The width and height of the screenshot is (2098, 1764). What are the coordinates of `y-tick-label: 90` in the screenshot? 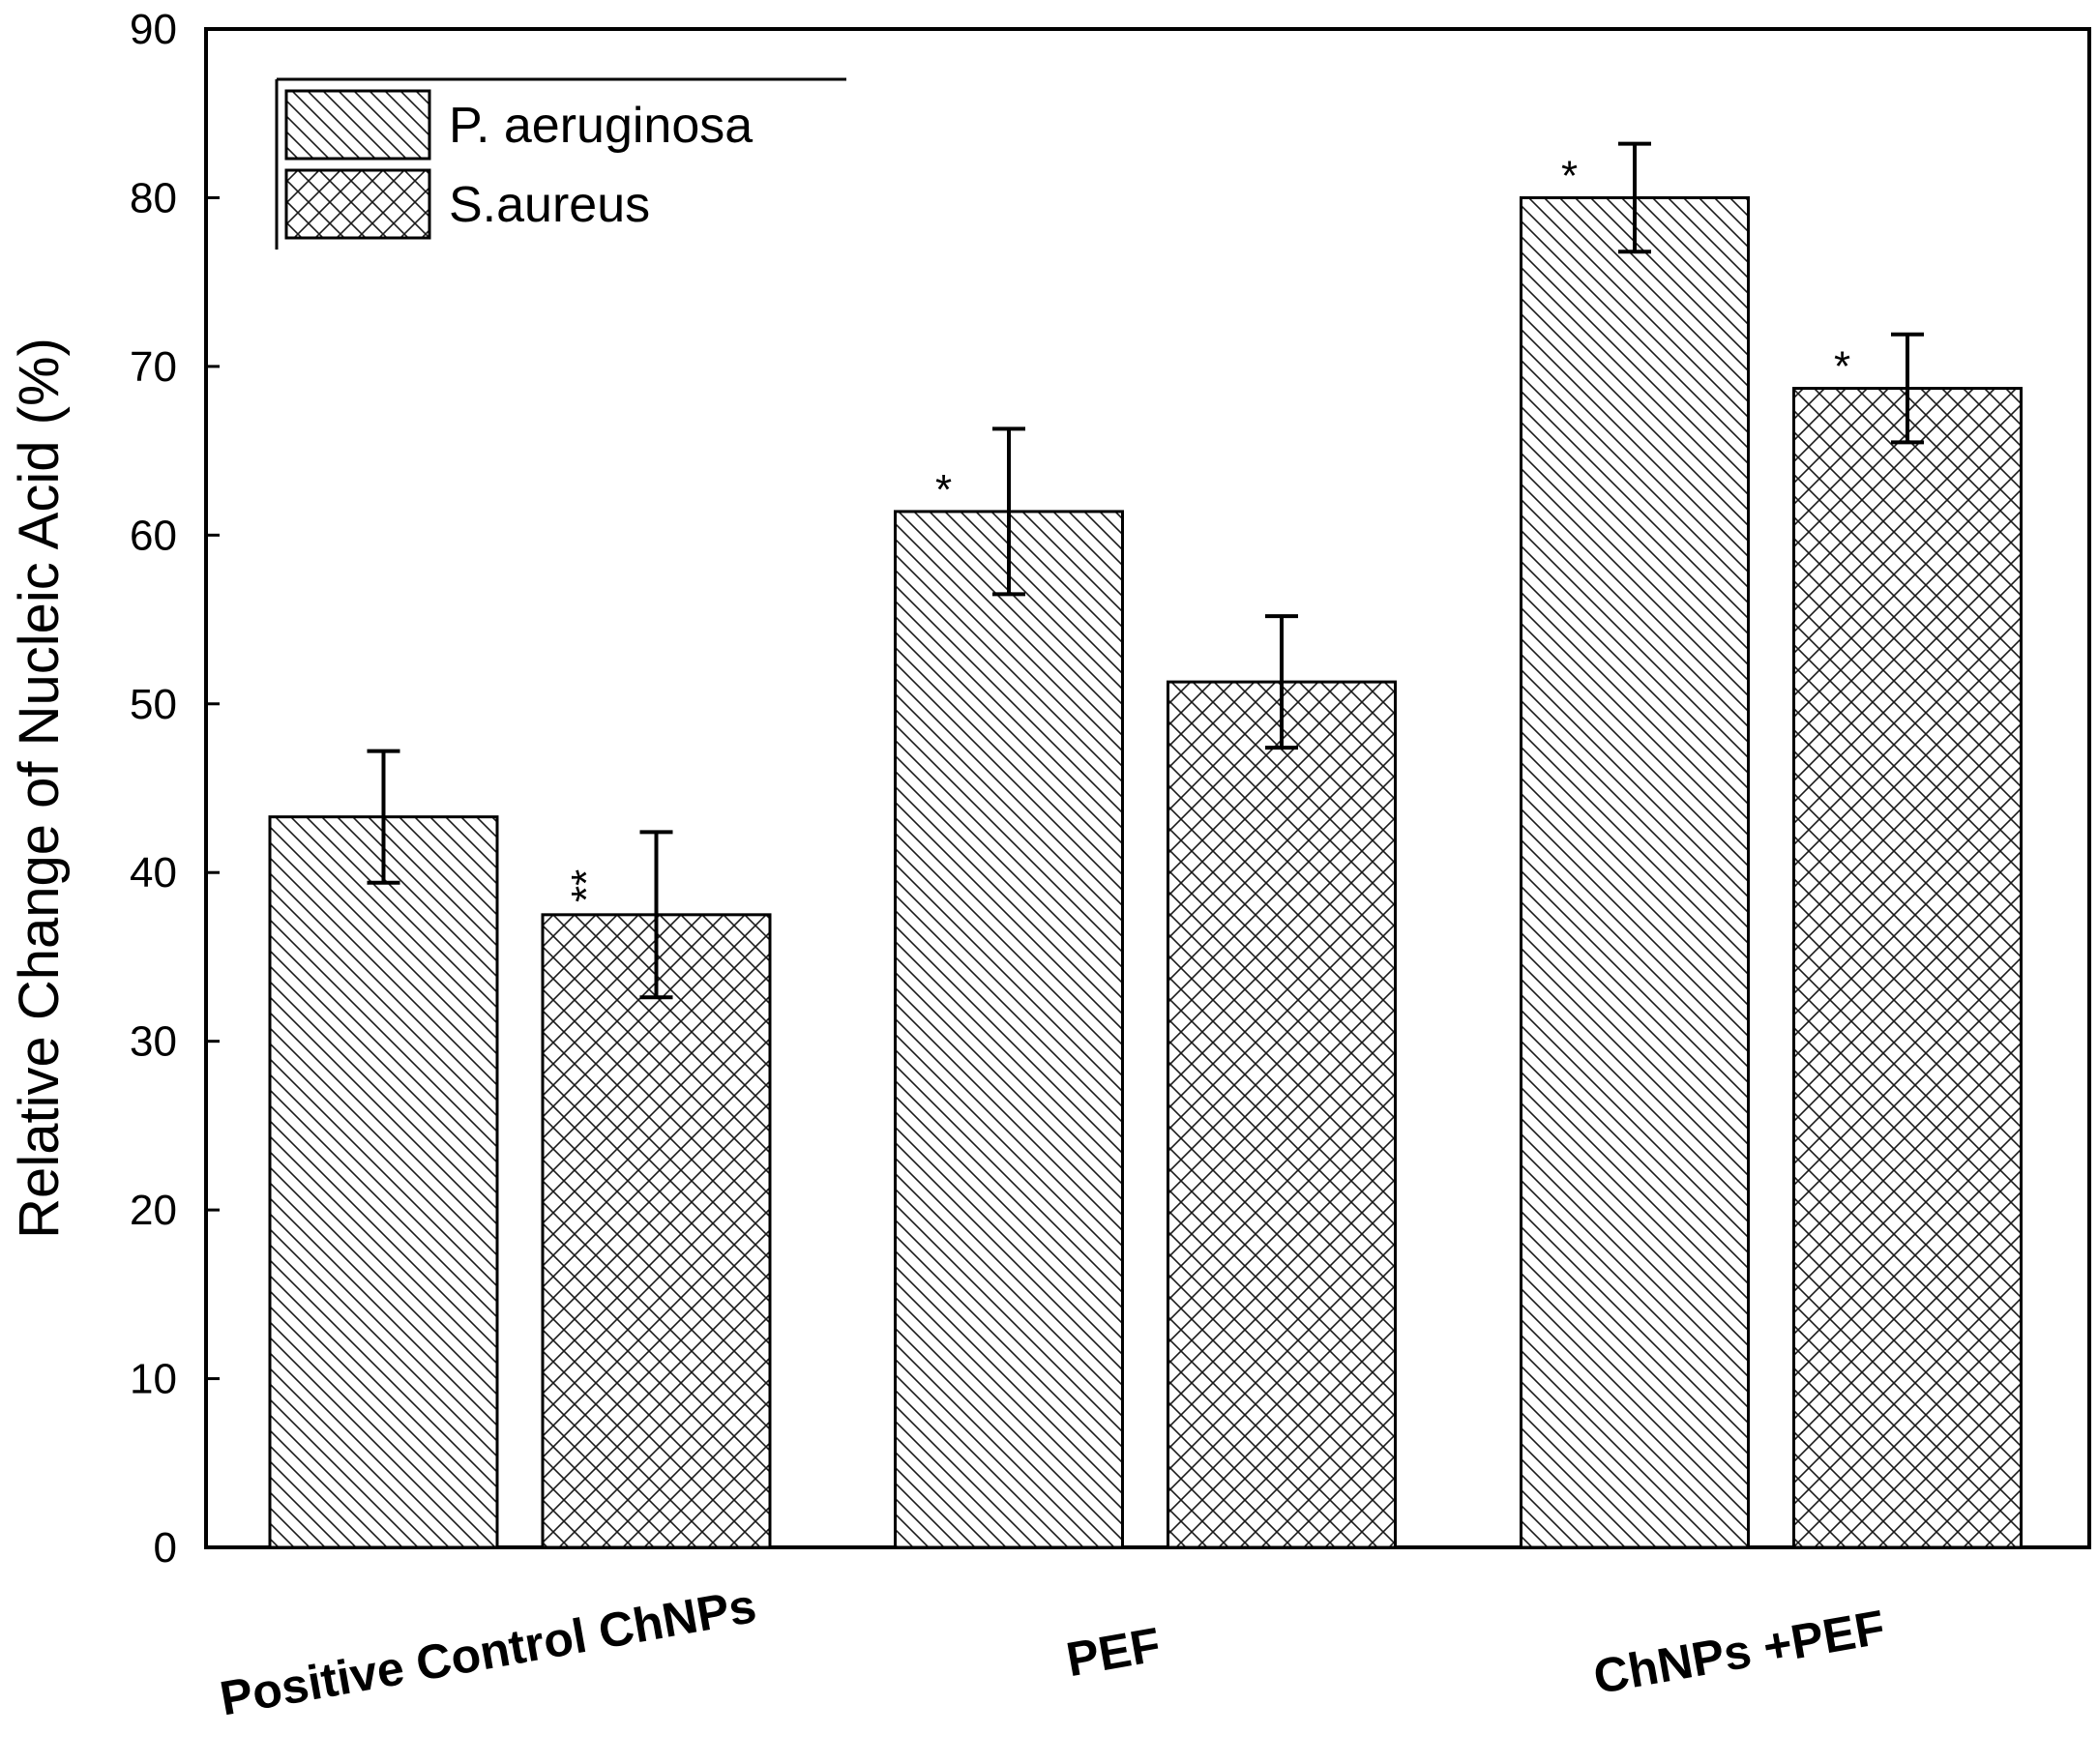 It's located at (153, 29).